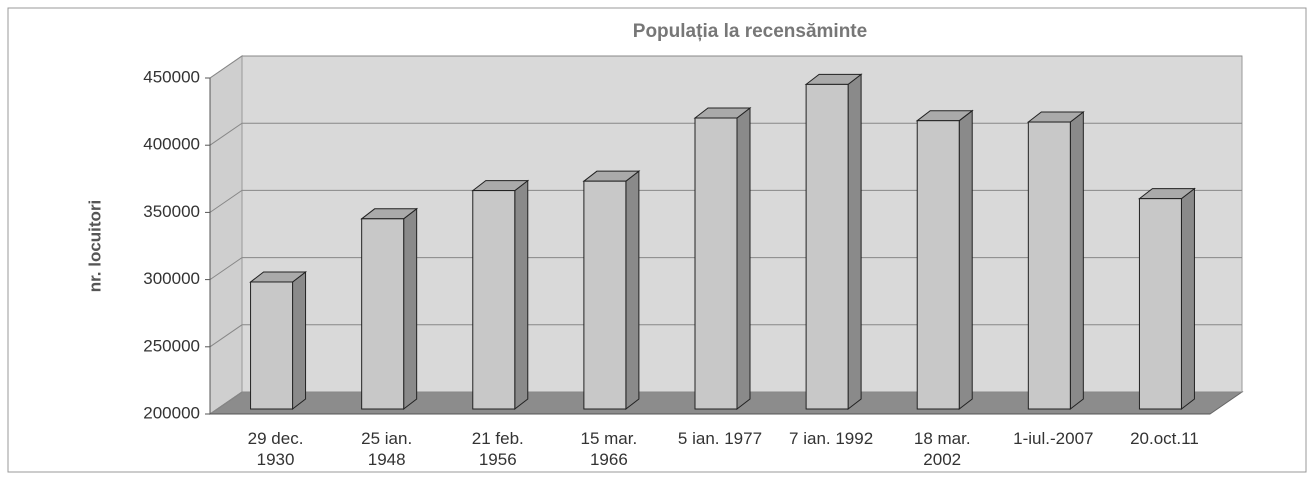  I want to click on x-tick-label: 25 ian. 1948, so click(387, 449).